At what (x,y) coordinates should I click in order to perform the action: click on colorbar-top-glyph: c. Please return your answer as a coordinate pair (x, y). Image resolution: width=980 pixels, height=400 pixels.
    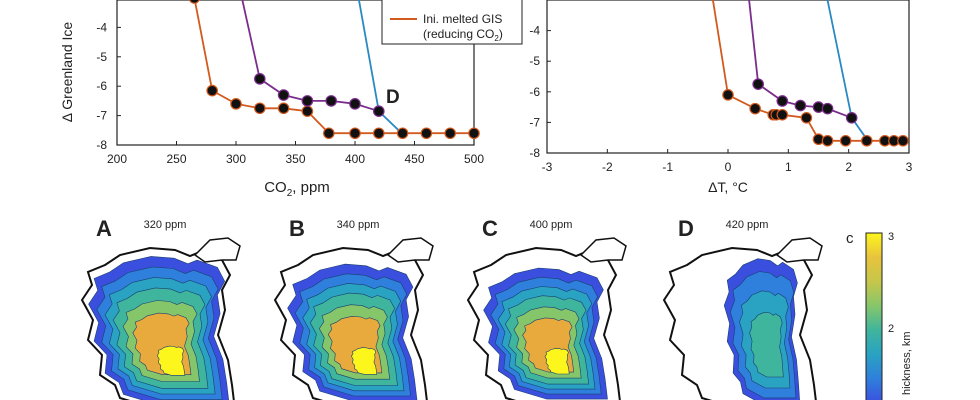
    Looking at the image, I should click on (850, 238).